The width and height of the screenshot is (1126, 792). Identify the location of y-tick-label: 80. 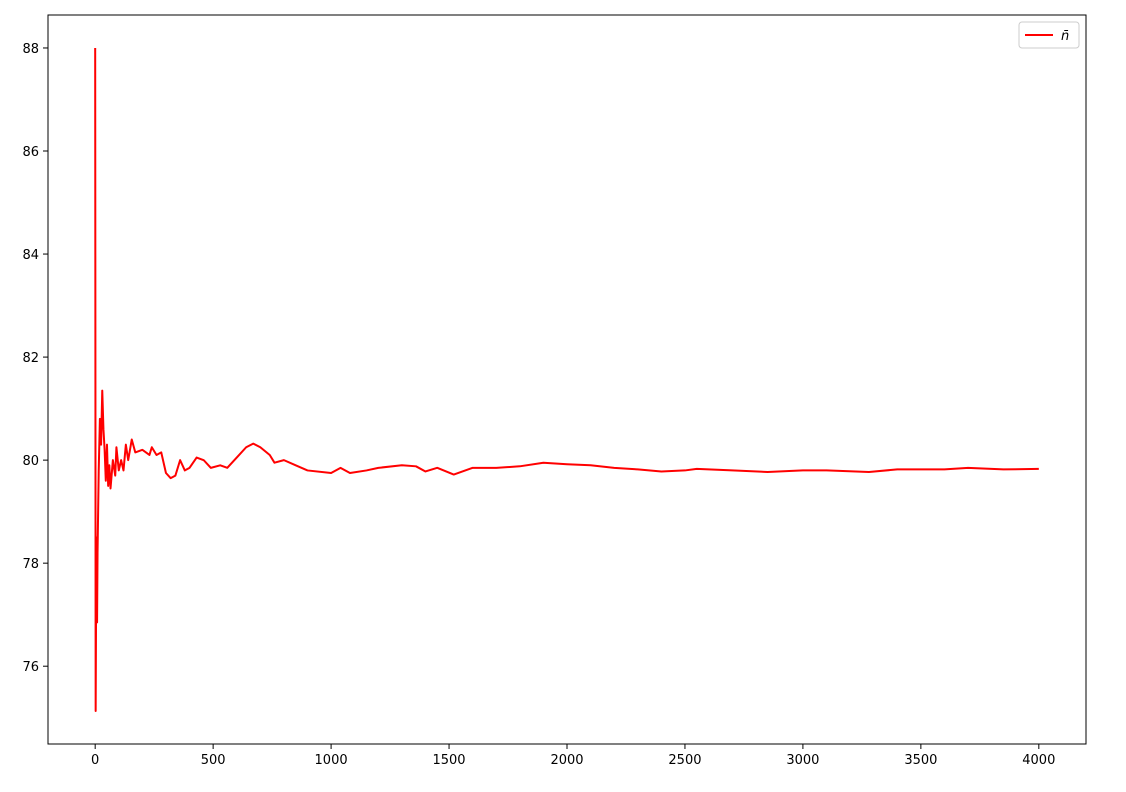
(30, 461).